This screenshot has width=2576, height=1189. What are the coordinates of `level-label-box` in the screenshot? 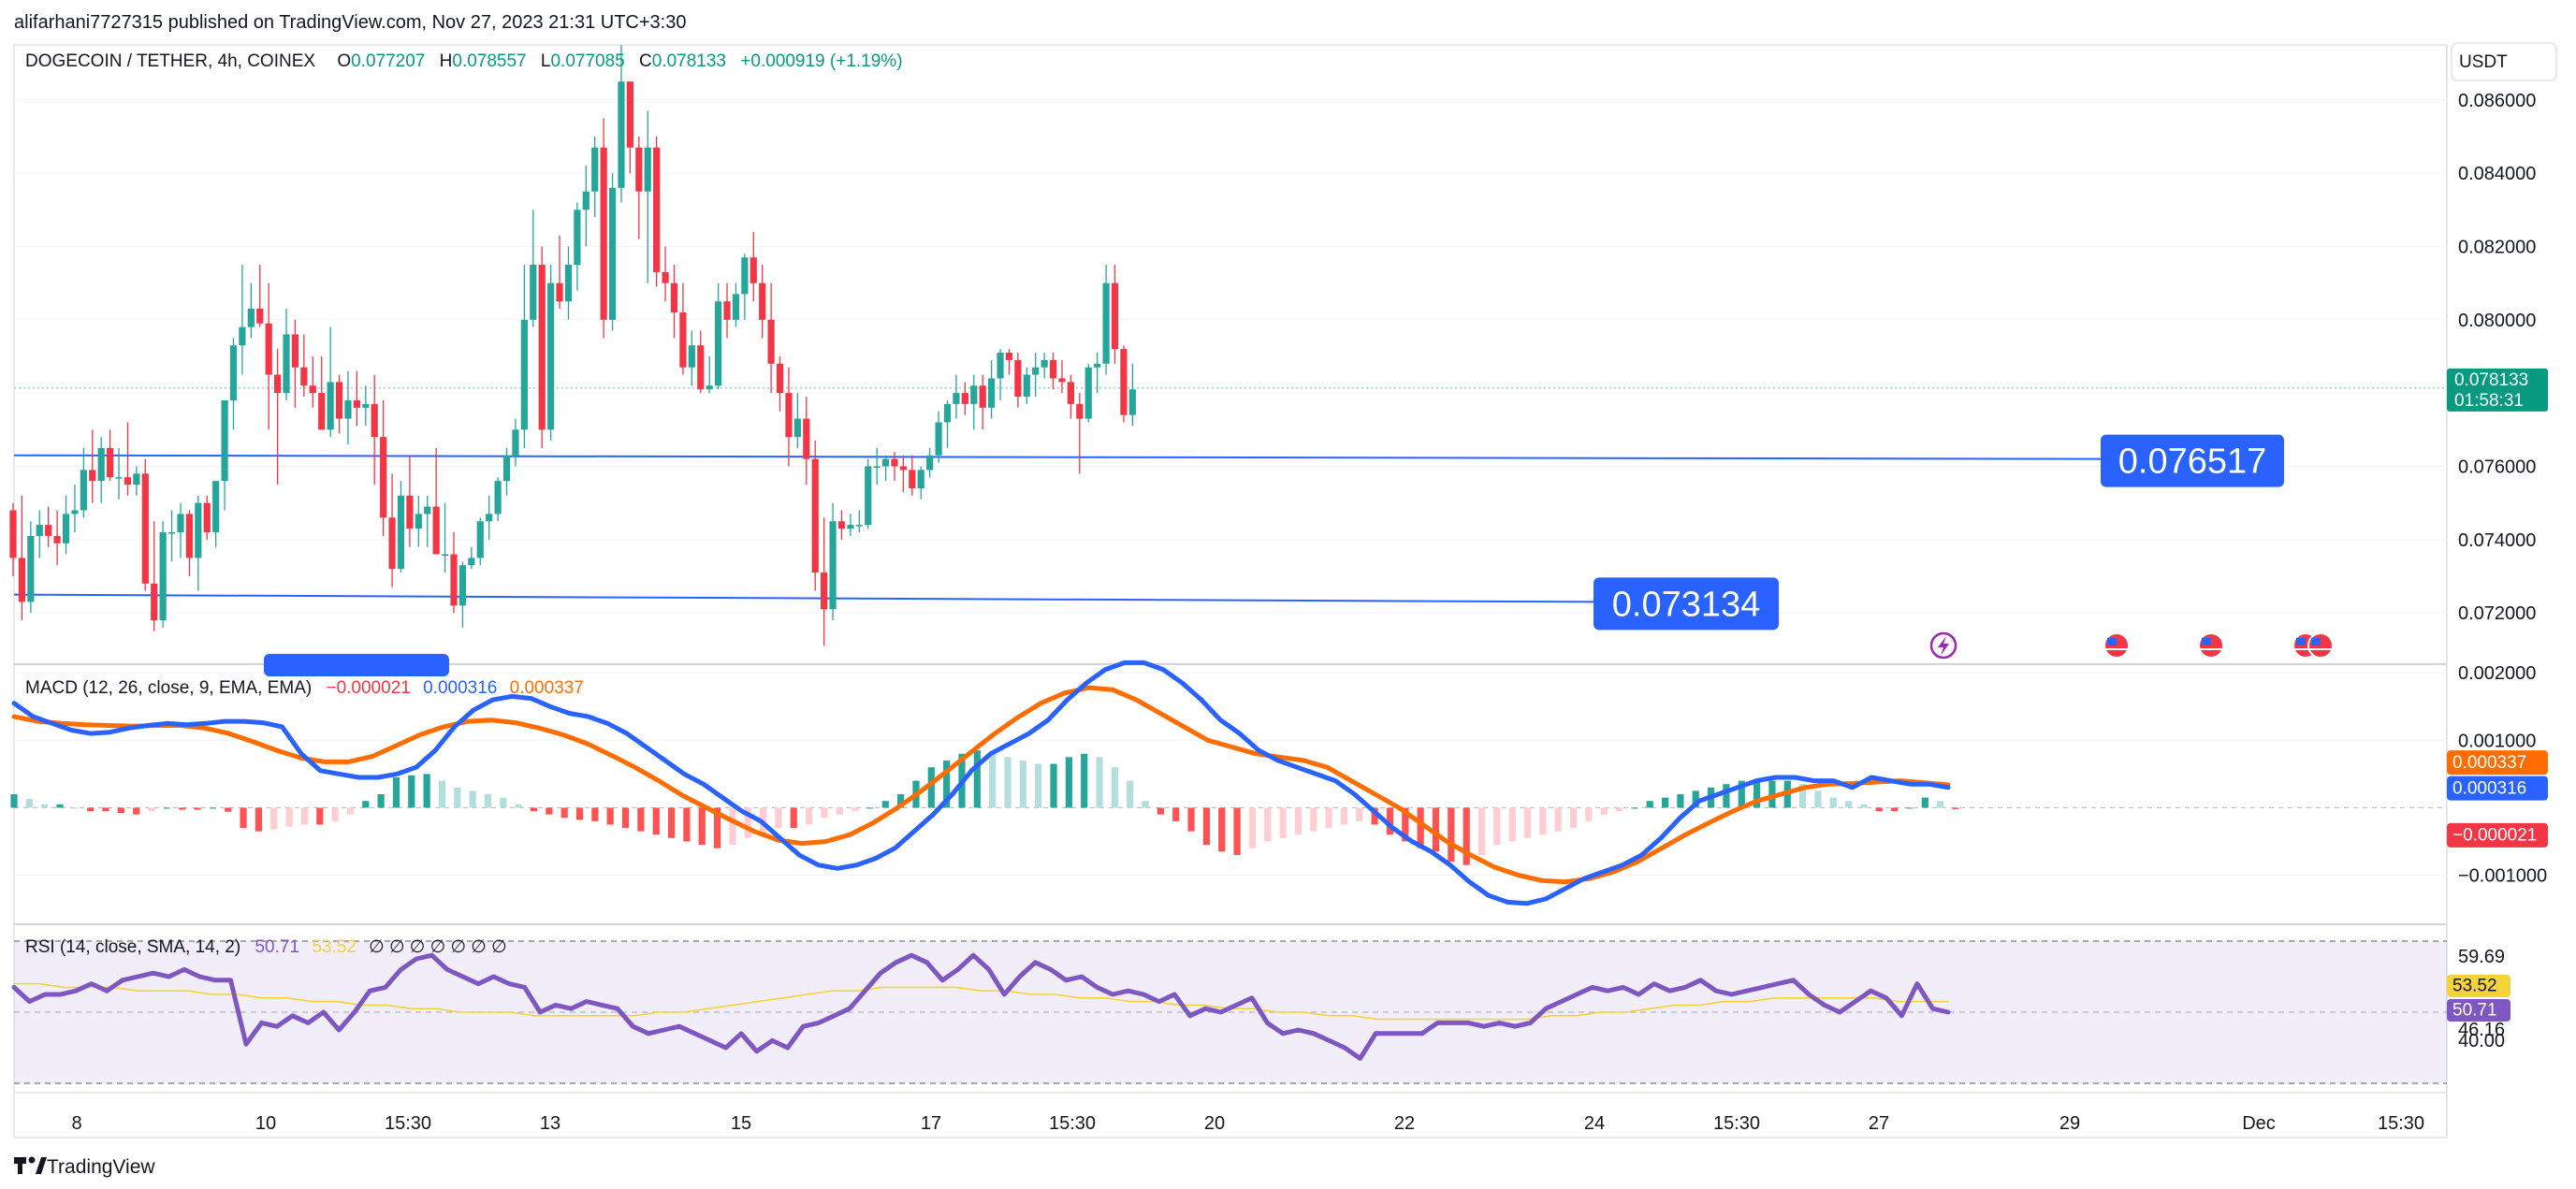 It's located at (1686, 604).